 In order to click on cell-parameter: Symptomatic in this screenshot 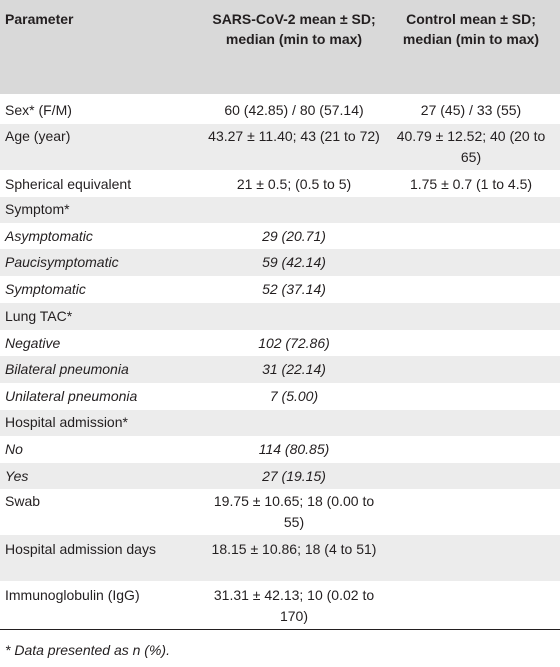, I will do `click(45, 289)`.